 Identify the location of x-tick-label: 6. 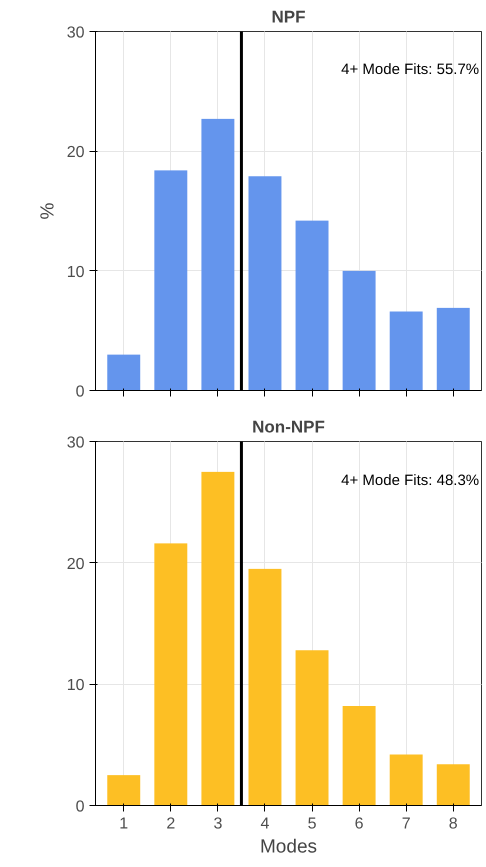
(359, 824).